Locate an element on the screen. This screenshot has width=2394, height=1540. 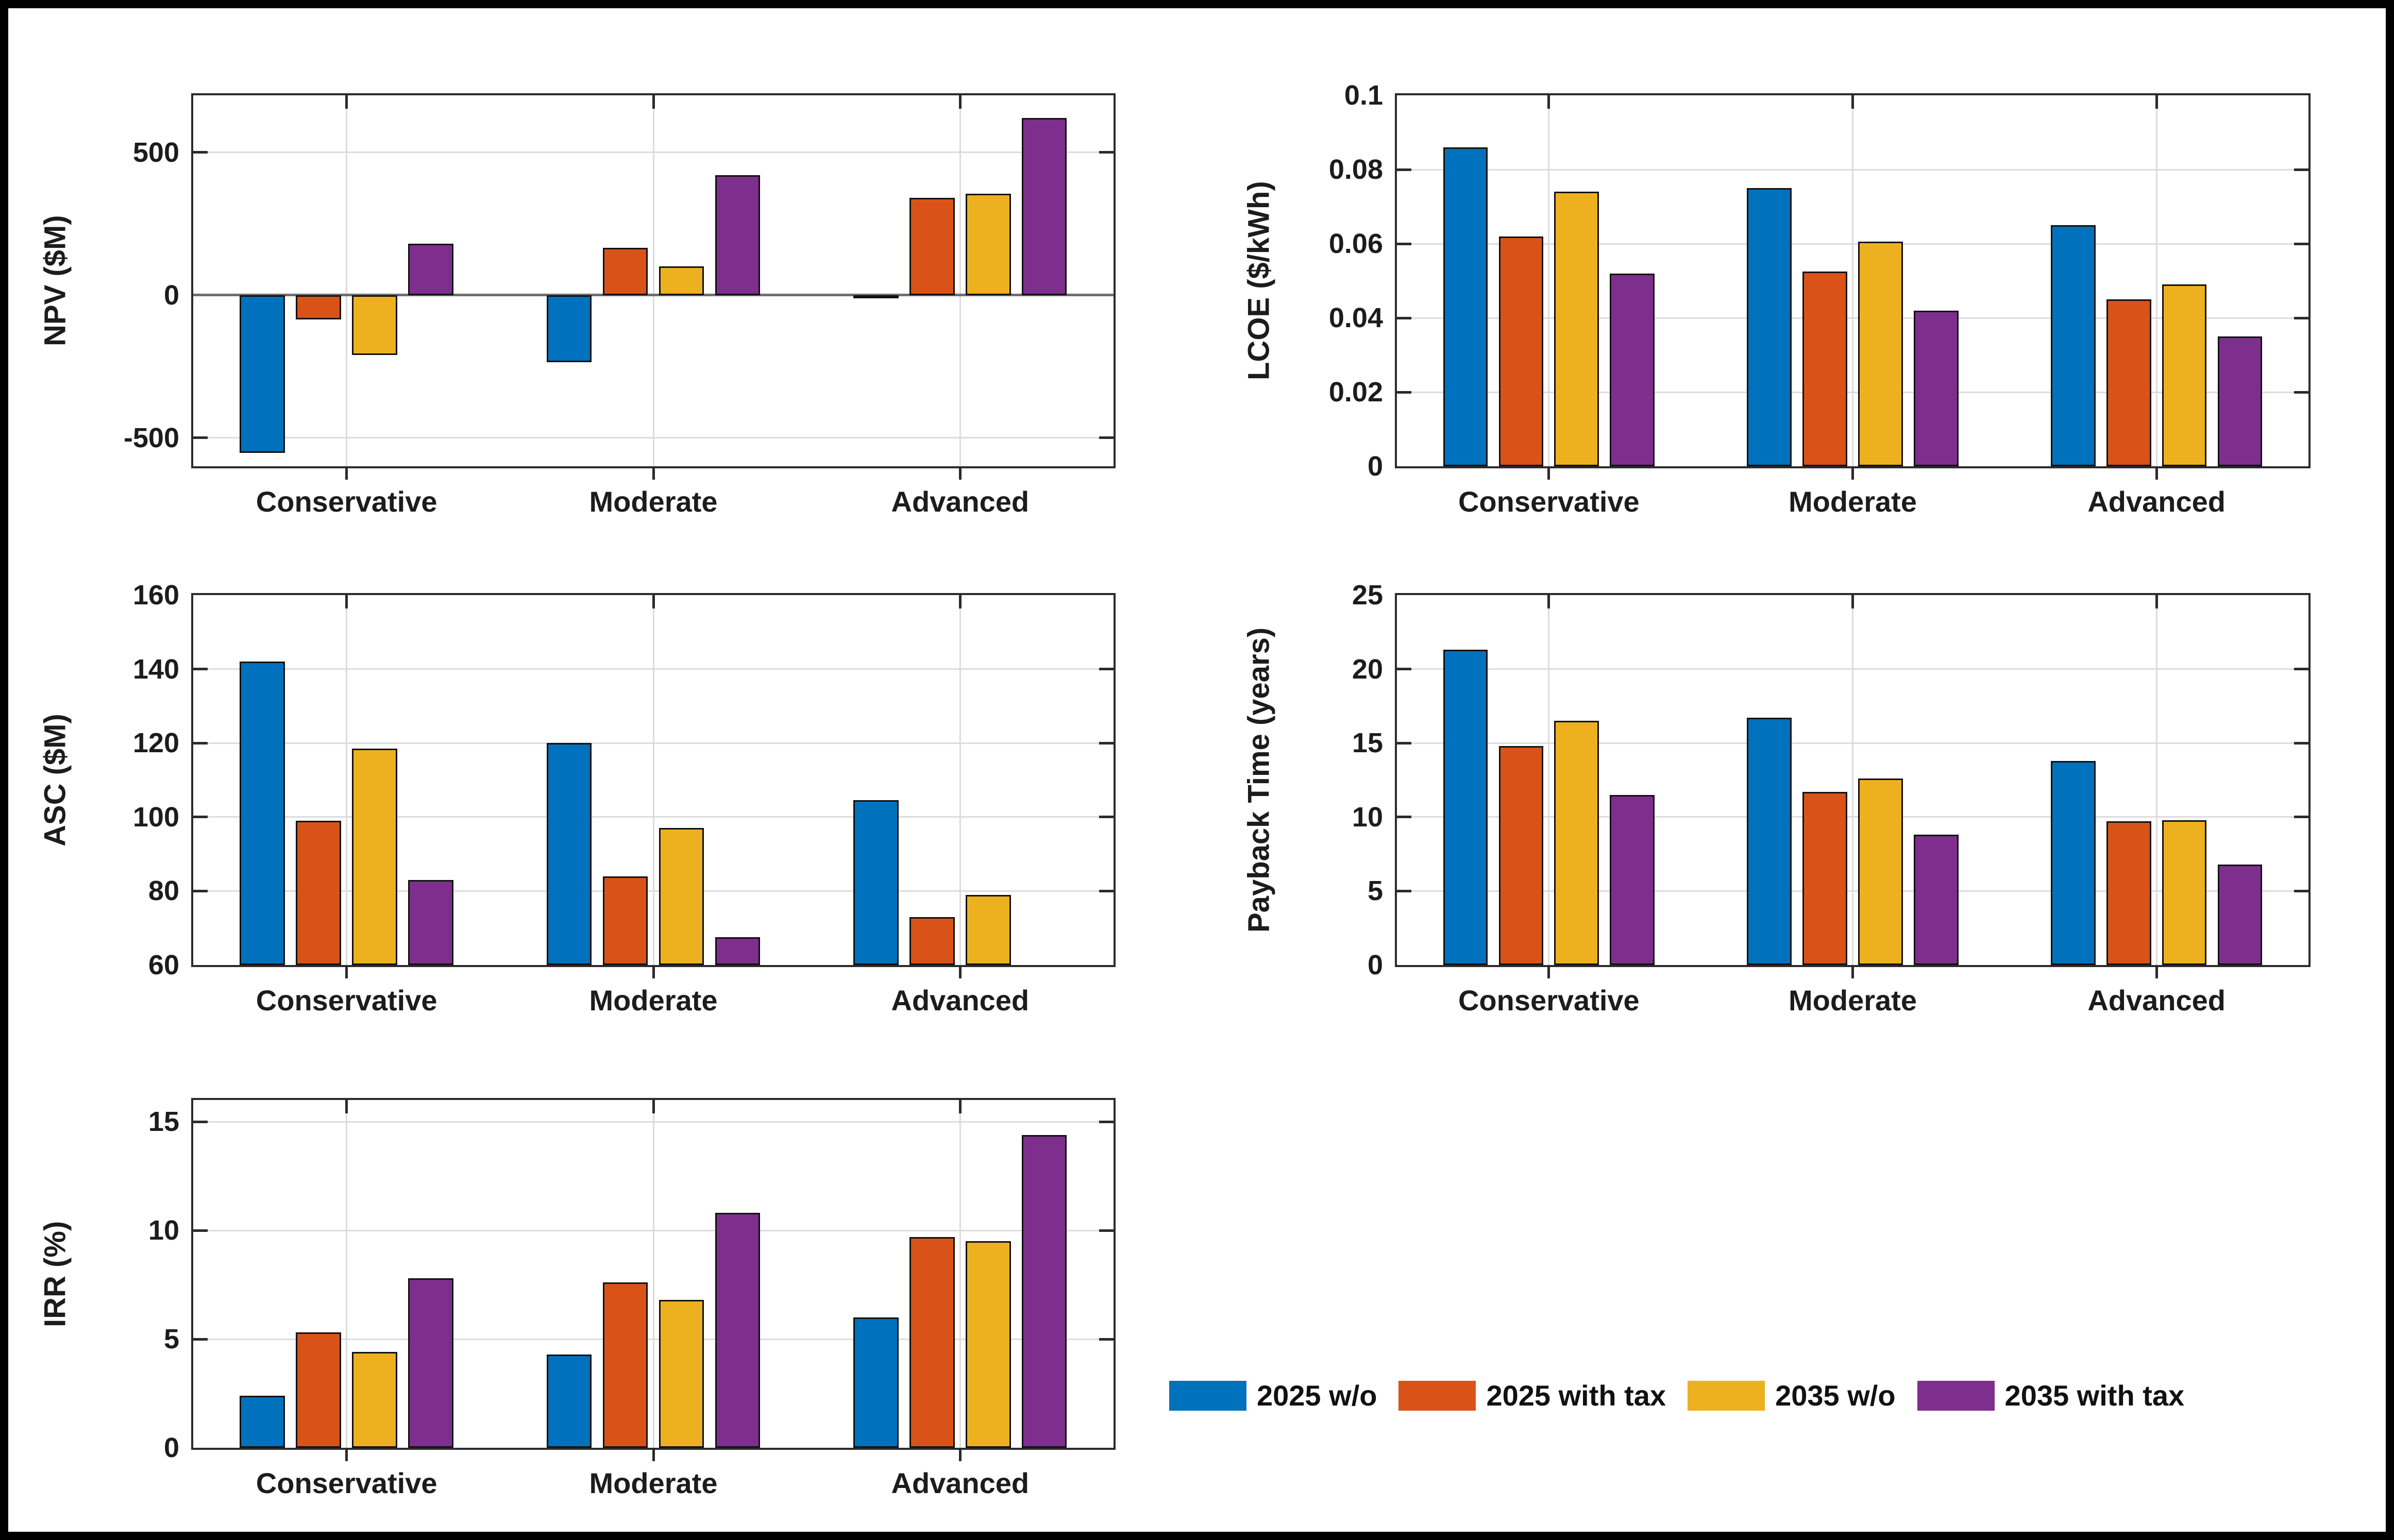
bar-npv-moderate-2025-w-o is located at coordinates (569, 328).